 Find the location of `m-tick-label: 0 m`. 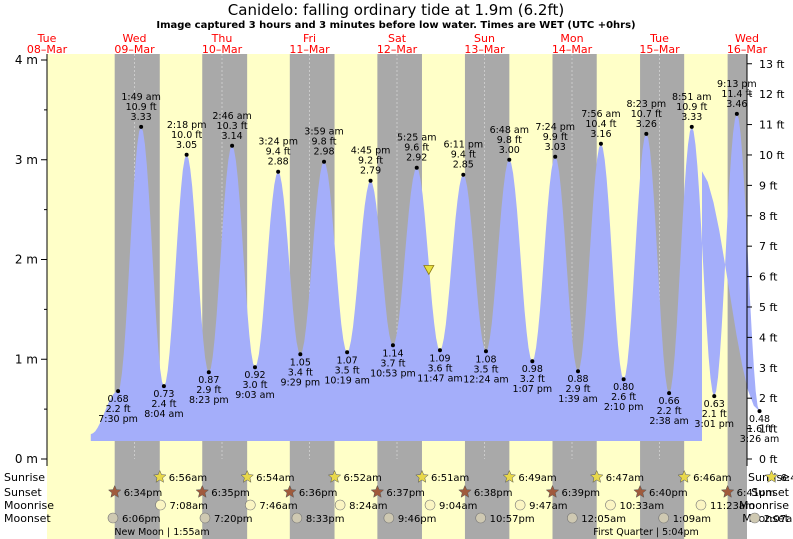

m-tick-label: 0 m is located at coordinates (26, 459).